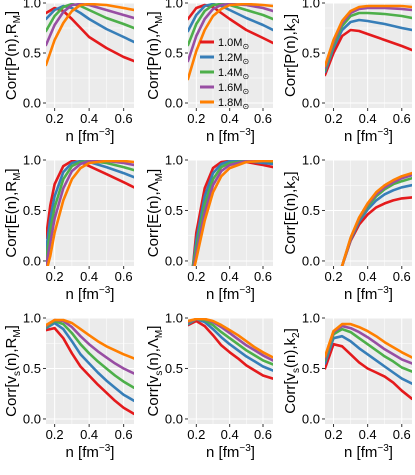  Describe the element at coordinates (230, 103) in the screenshot. I see `legend-label-text: 1.8M` at that location.